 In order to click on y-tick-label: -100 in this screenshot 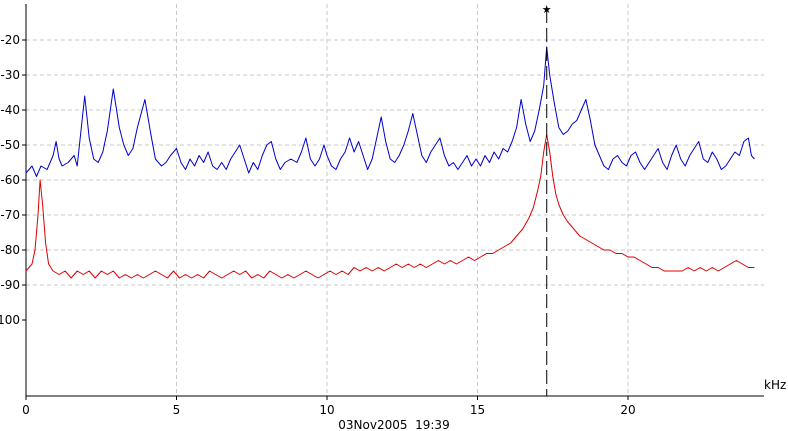, I will do `click(10, 320)`.